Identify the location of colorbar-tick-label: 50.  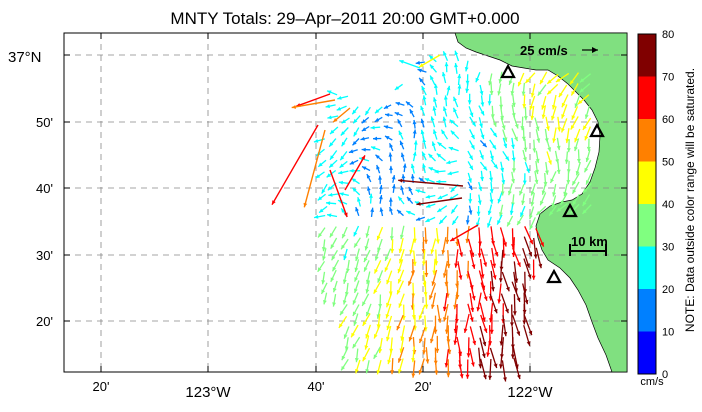
(668, 163).